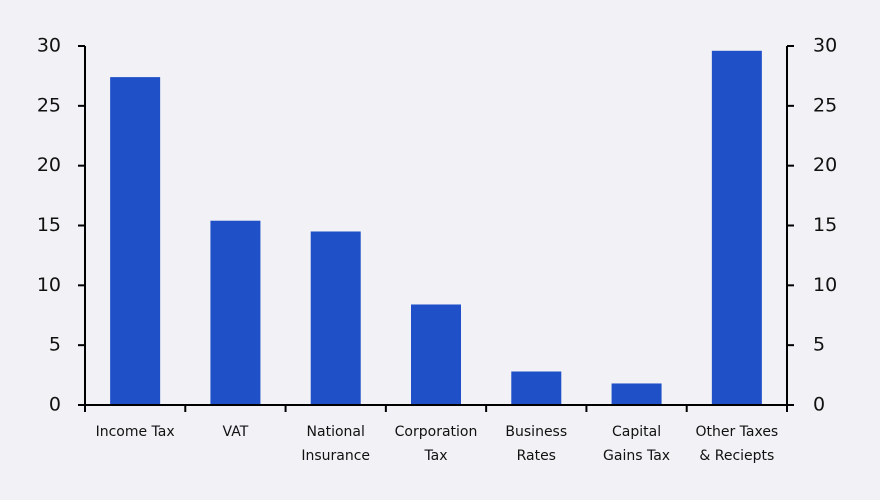 The image size is (880, 500). What do you see at coordinates (825, 46) in the screenshot?
I see `y2-tick-label: 30` at bounding box center [825, 46].